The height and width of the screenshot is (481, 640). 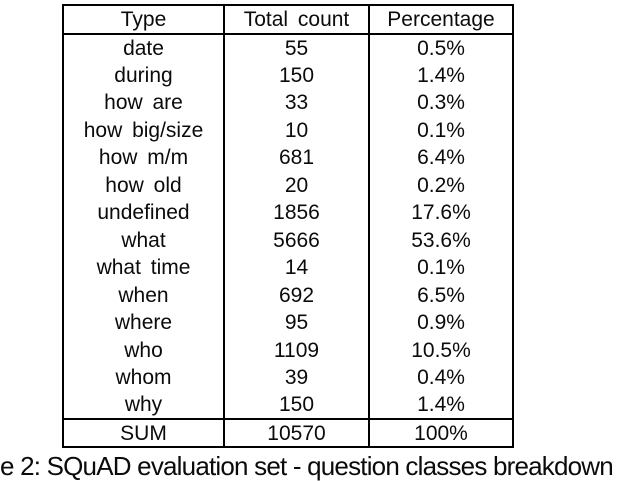 I want to click on cell-percentage: 0.2%, so click(x=441, y=185).